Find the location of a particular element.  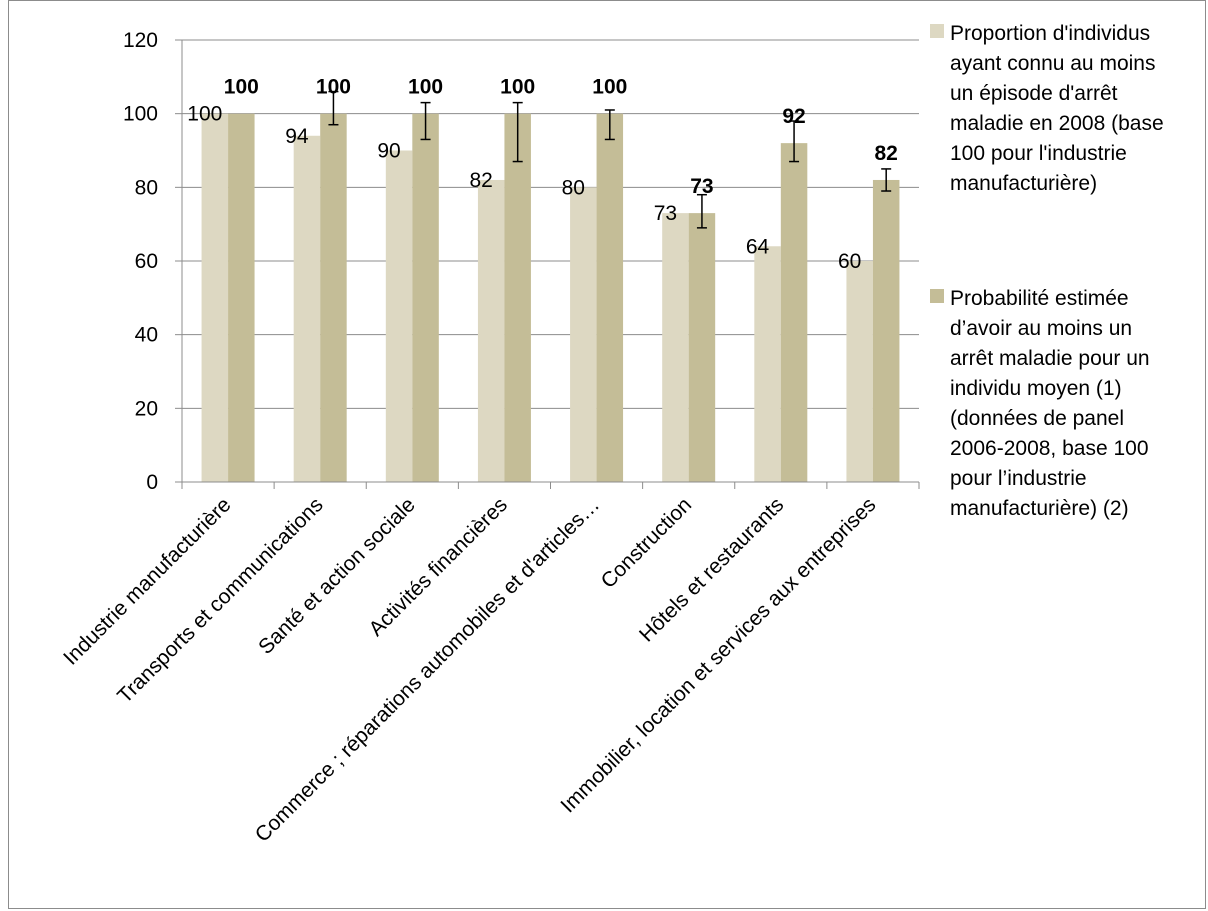

legend-text-line: individu moyen (1) is located at coordinates (1036, 388).